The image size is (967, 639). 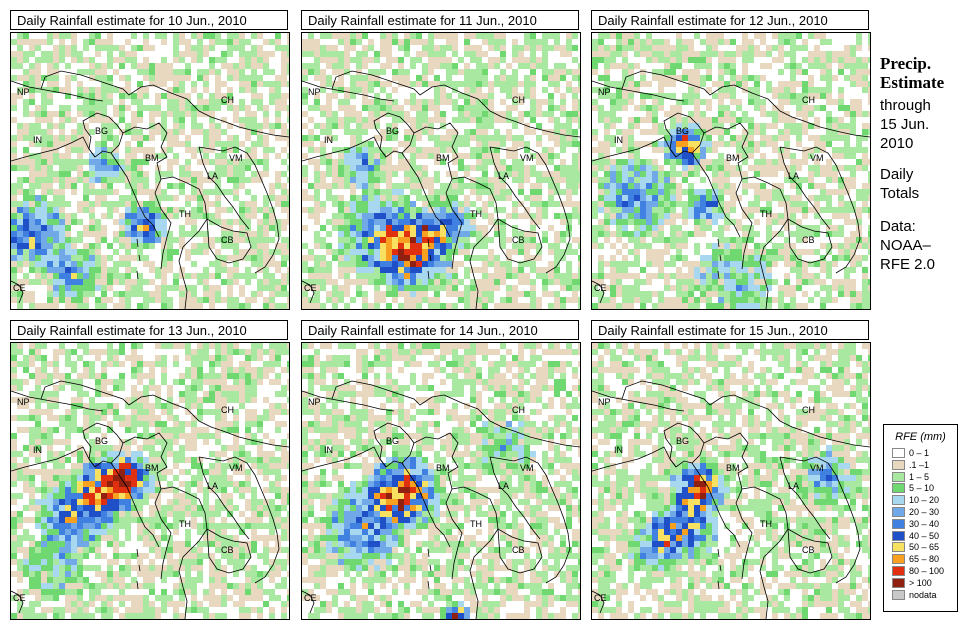 What do you see at coordinates (924, 547) in the screenshot?
I see `legend-label: 50 – 65` at bounding box center [924, 547].